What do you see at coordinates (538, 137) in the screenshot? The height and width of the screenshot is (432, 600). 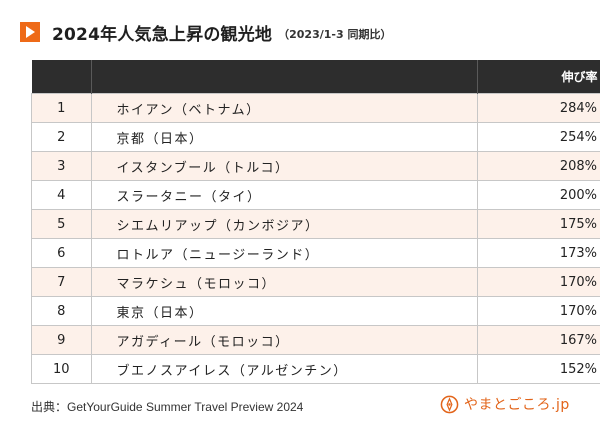 I see `growth-cell: 254%` at bounding box center [538, 137].